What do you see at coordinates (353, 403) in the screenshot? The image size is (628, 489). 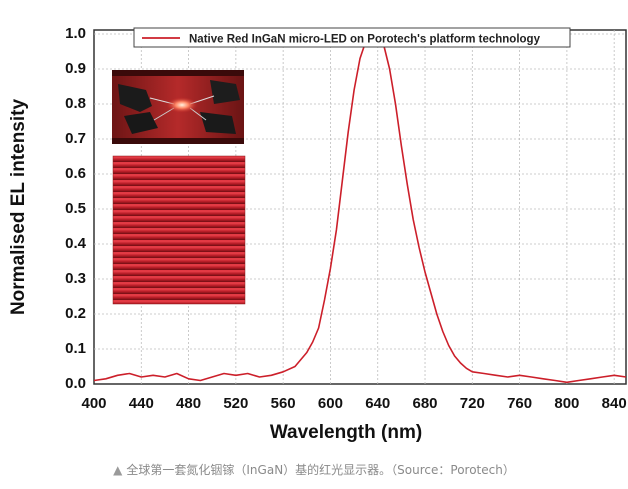 I see `x-axis-ticks: 400 440 480 520 560 600 640 680 720 760 800 840` at bounding box center [353, 403].